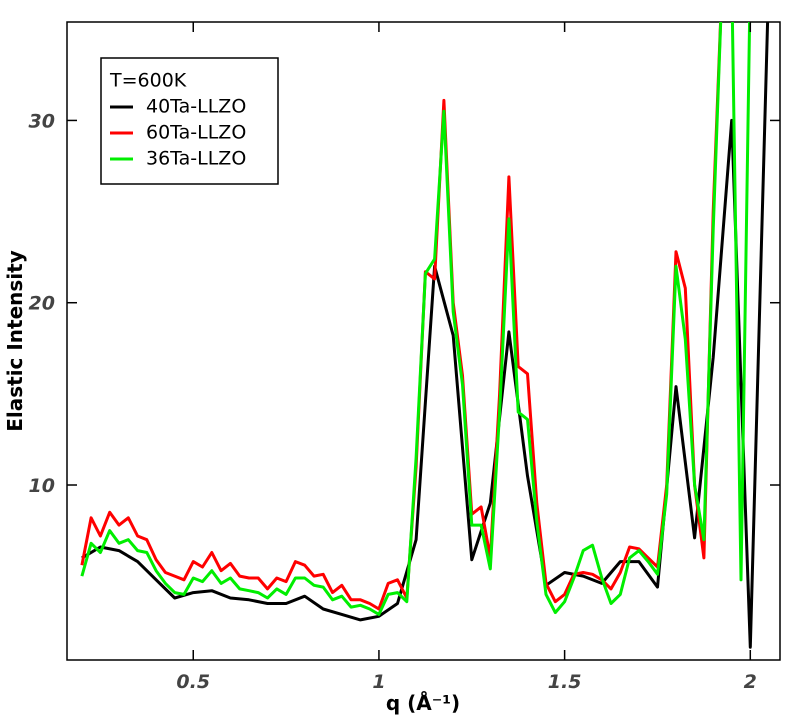  I want to click on legend-box, so click(189, 121).